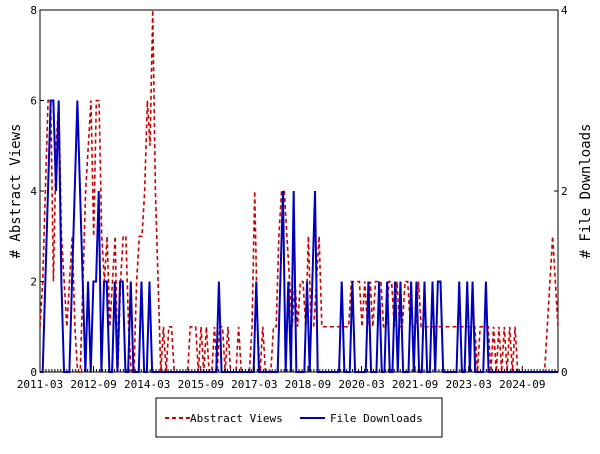  I want to click on y-left-tick-label: 0, so click(33, 372).